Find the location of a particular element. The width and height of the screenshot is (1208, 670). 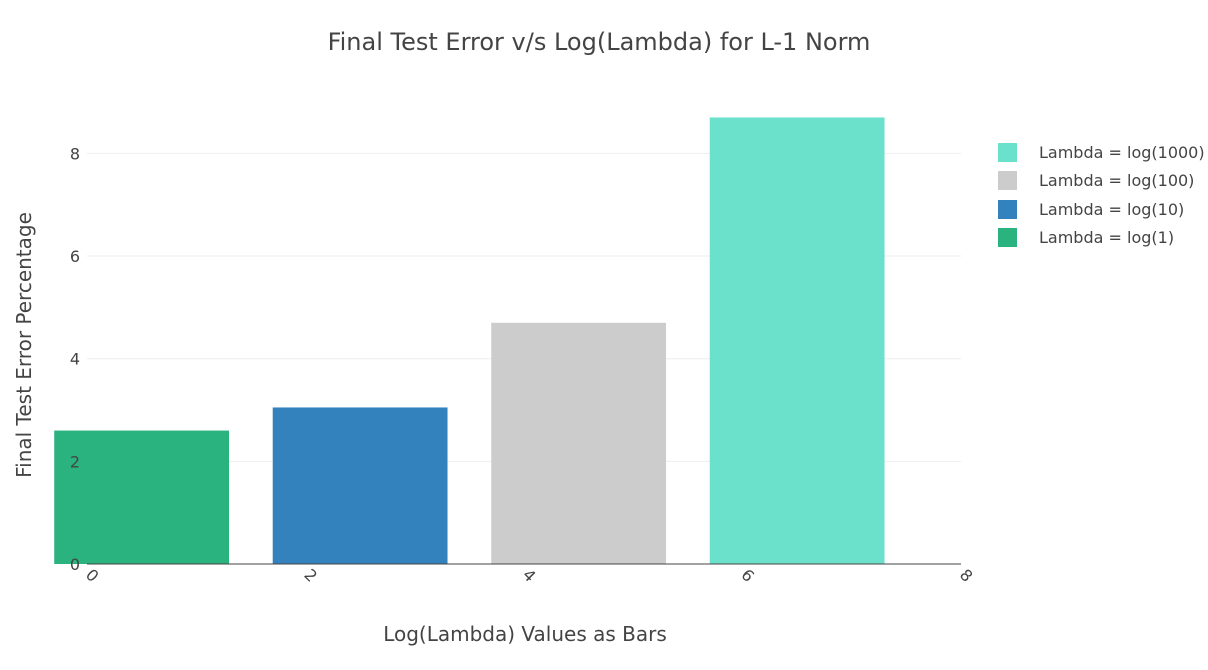

x-tick-label: 6 is located at coordinates (747, 575).